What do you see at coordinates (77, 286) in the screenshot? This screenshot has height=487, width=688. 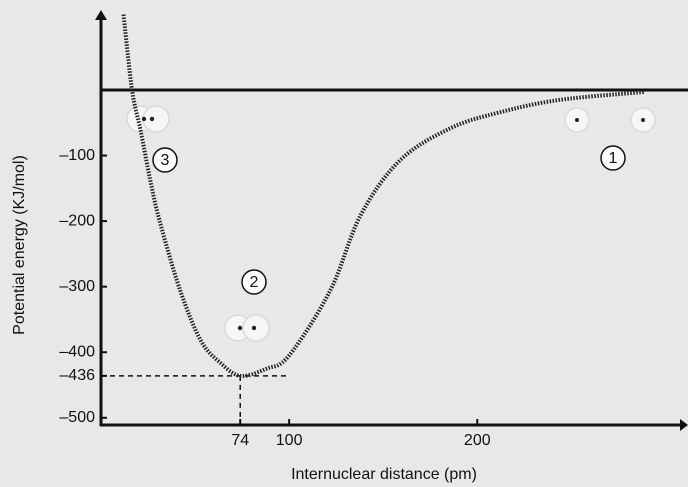 I see `y-tick-label: –300` at bounding box center [77, 286].